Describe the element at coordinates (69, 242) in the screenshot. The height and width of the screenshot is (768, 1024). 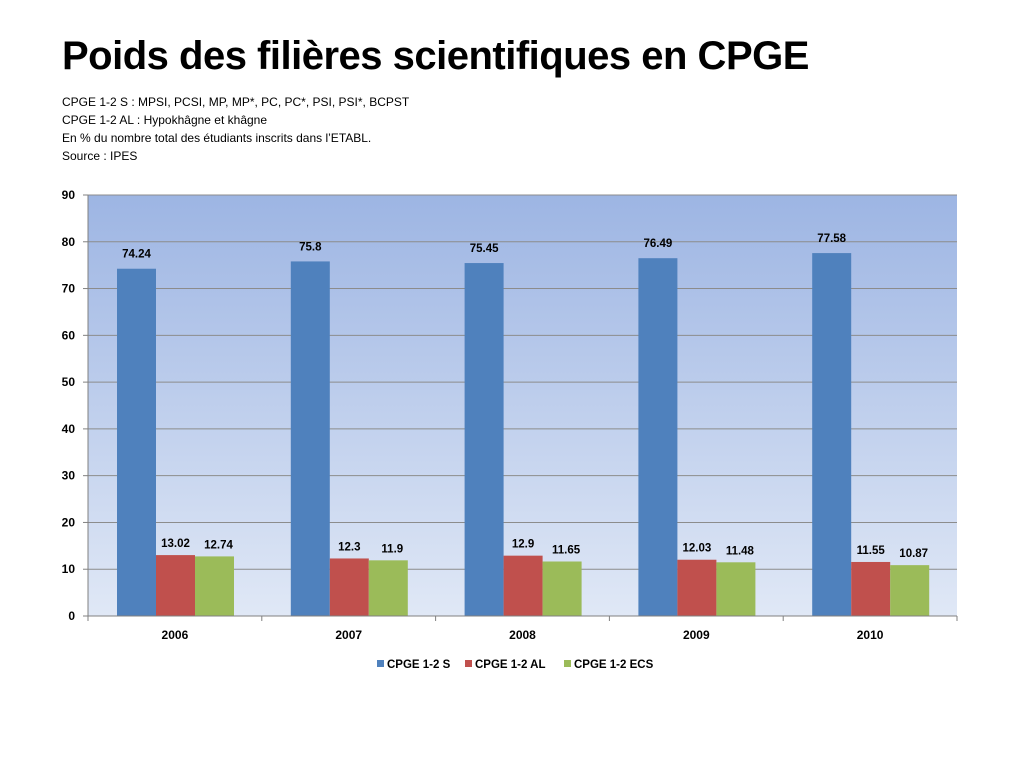
I see `y-tick-label: 80` at that location.